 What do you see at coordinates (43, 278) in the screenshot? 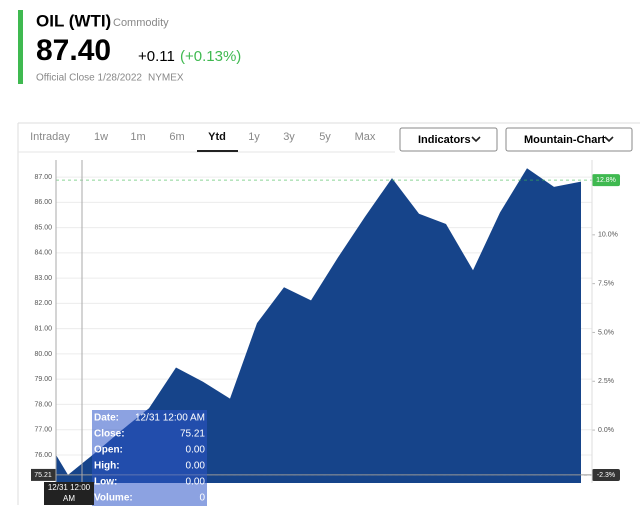
I see `y-tick-label: 83.00` at bounding box center [43, 278].